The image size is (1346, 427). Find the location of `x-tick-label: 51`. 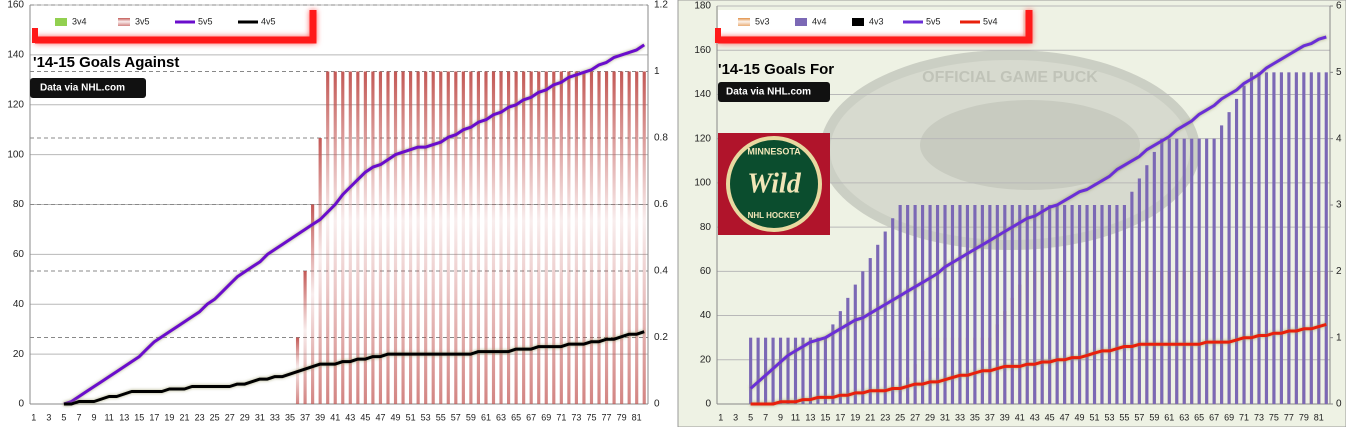

x-tick-label: 51 is located at coordinates (1095, 417).